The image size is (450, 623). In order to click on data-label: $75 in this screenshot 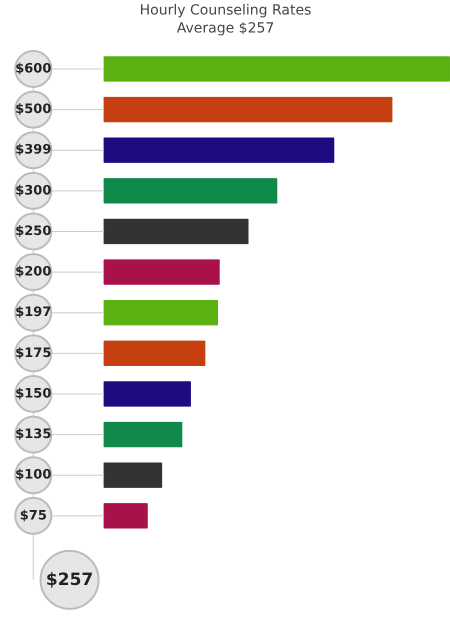, I will do `click(33, 516)`.